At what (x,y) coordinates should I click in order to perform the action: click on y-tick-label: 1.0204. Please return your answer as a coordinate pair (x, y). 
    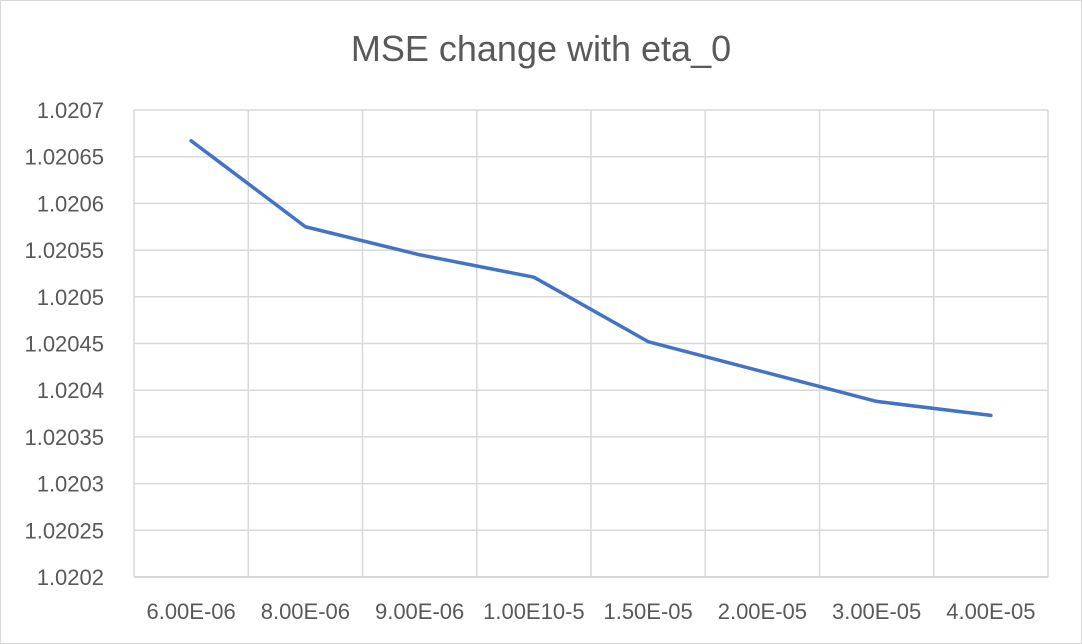
    Looking at the image, I should click on (70, 390).